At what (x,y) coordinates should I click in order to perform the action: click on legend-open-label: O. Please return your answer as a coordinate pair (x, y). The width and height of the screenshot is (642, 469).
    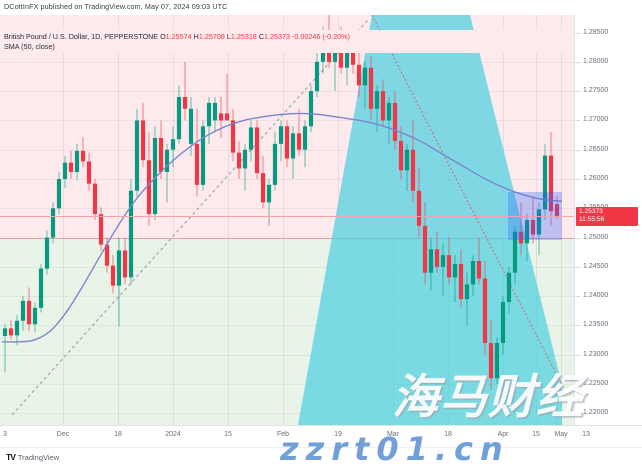
    Looking at the image, I should click on (163, 36).